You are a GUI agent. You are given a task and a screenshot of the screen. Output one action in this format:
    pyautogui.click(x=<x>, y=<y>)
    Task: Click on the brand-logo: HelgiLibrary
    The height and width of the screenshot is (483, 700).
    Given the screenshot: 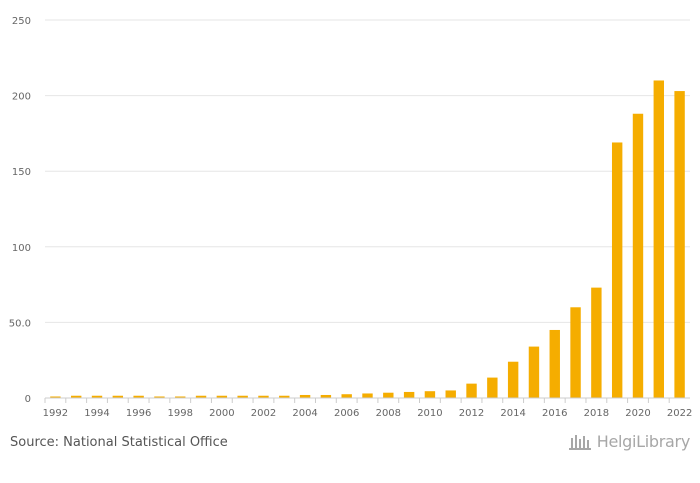 What is the action you would take?
    pyautogui.click(x=628, y=441)
    